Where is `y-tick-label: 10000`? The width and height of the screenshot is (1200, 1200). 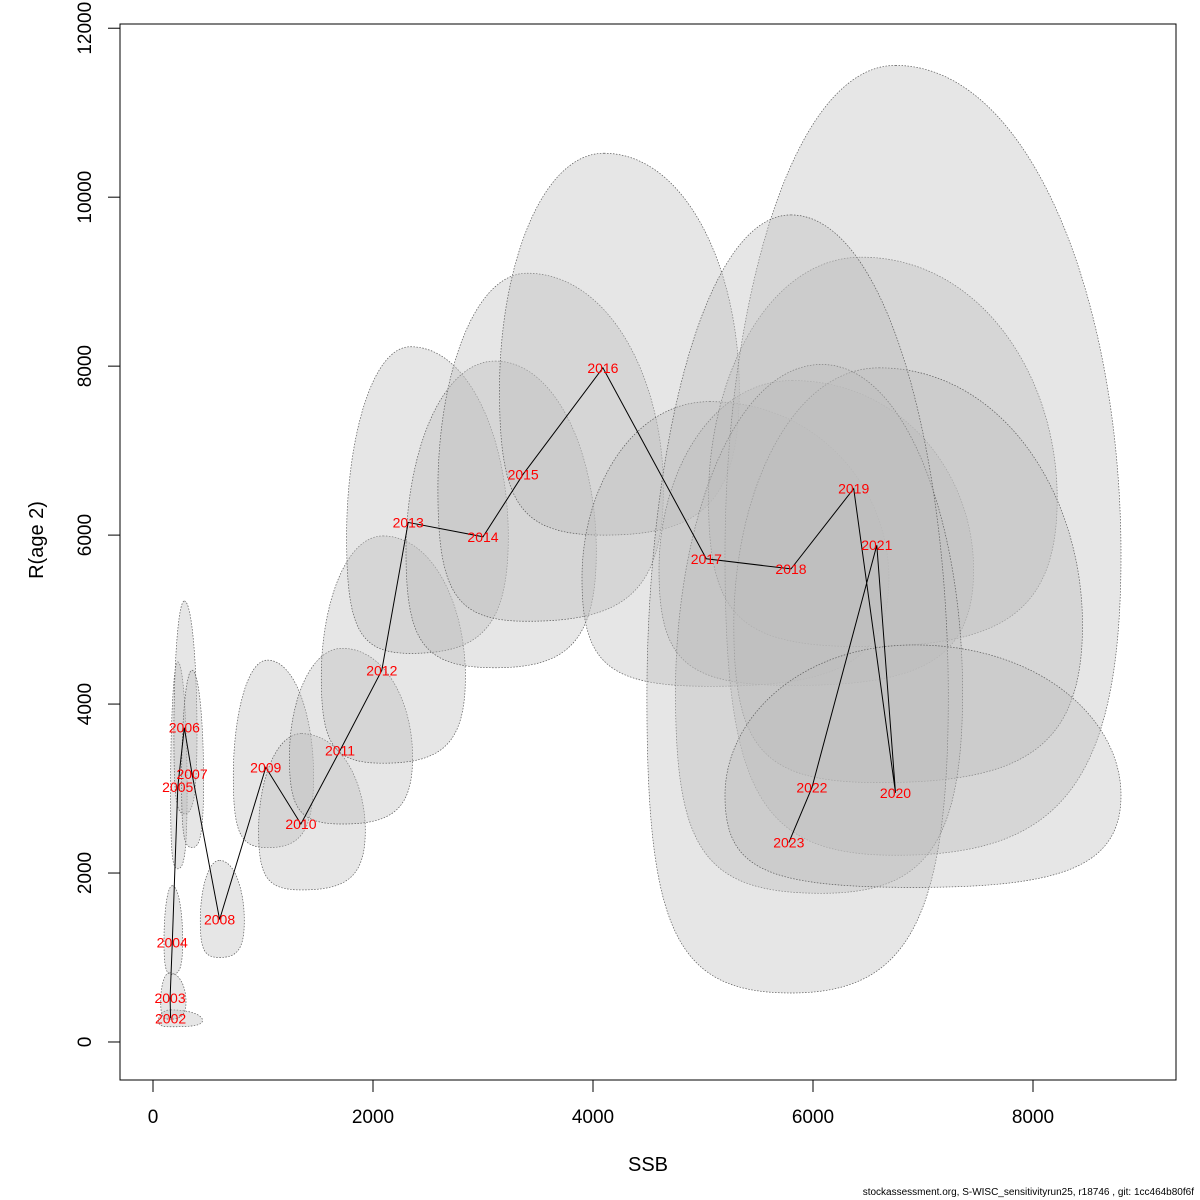
y-tick-label: 10000 is located at coordinates (85, 197).